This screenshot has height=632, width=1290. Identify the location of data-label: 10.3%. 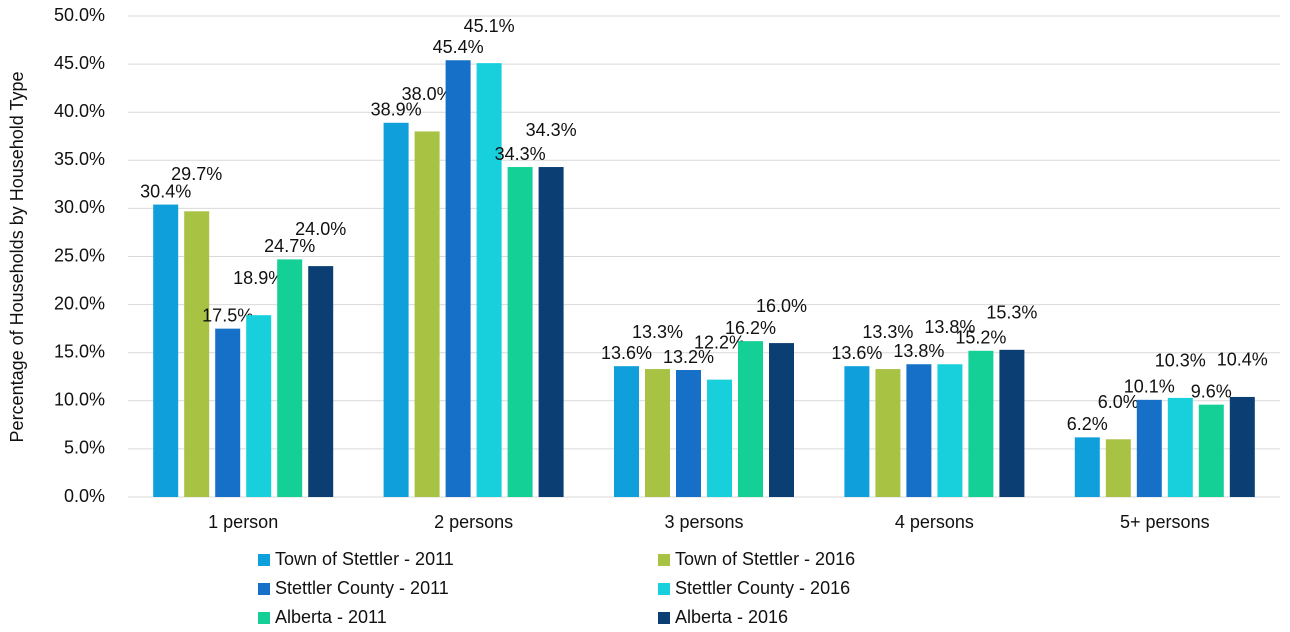
(1180, 361).